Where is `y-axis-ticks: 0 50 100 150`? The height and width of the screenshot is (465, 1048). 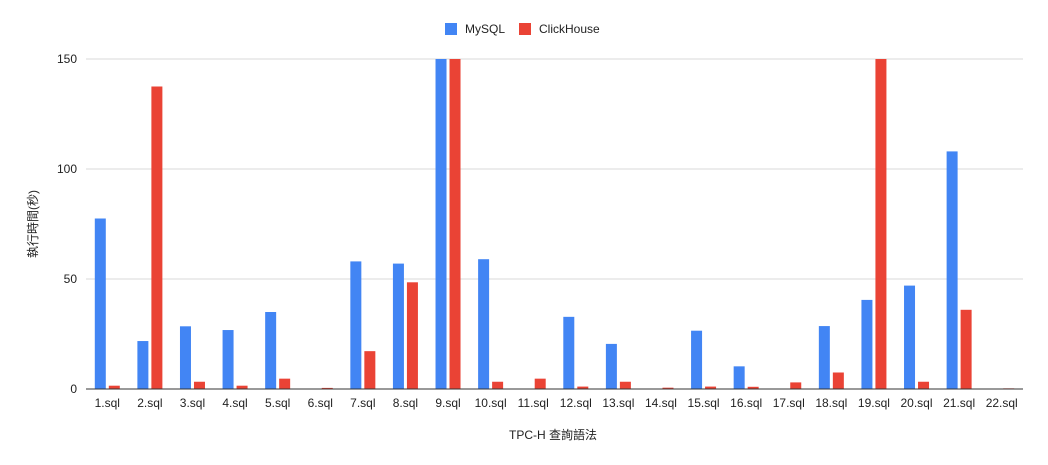 y-axis-ticks: 0 50 100 150 is located at coordinates (67, 224).